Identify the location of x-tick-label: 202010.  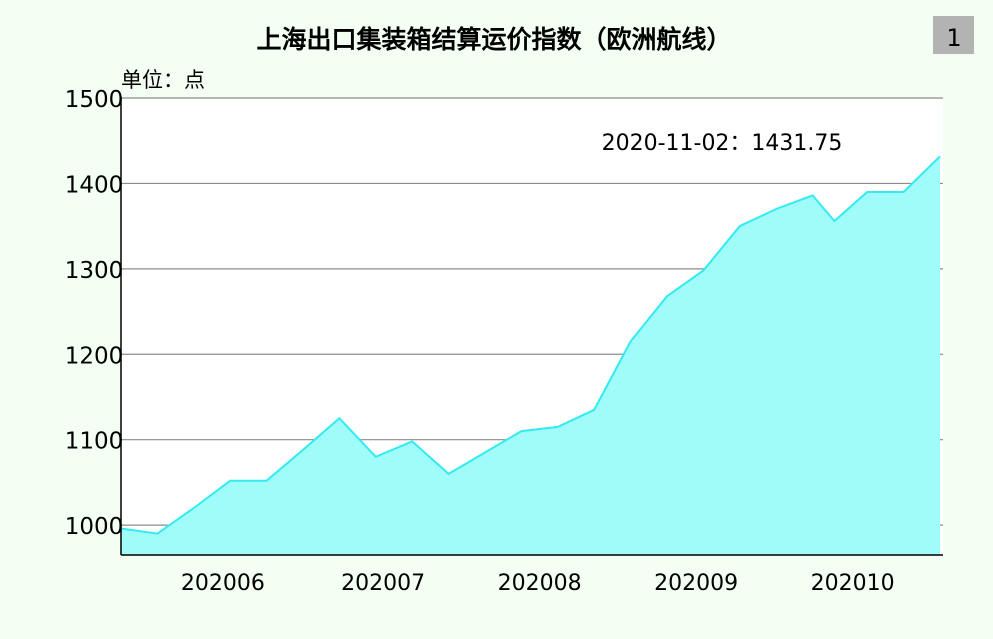
(853, 583).